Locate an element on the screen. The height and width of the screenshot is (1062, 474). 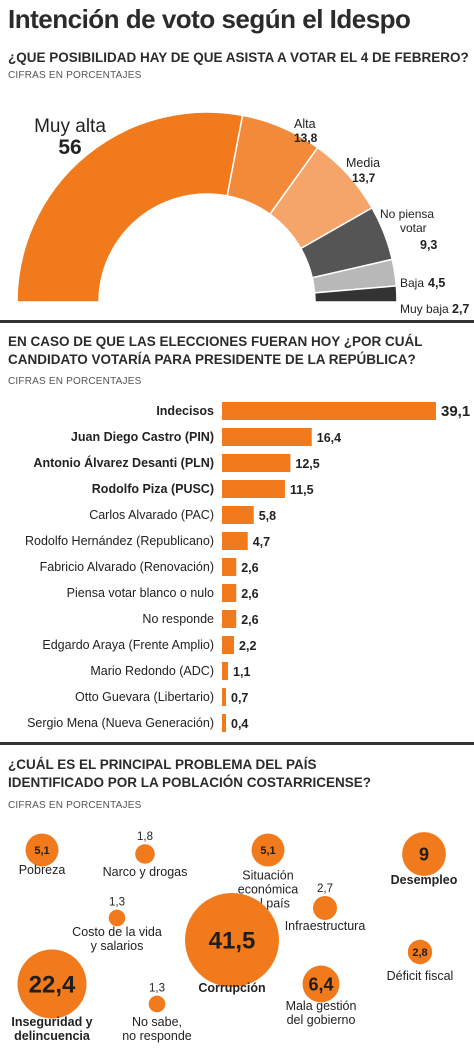
section2-subtitle: CIFRAS EN PORCENTAJES is located at coordinates (75, 381).